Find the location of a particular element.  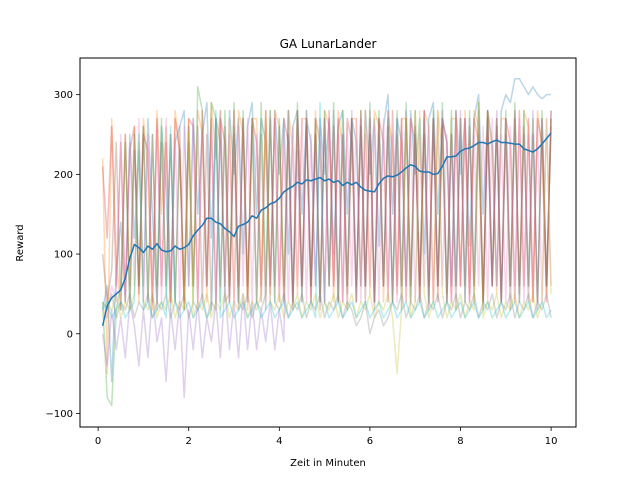

y-axis-label: Reward is located at coordinates (20, 242).